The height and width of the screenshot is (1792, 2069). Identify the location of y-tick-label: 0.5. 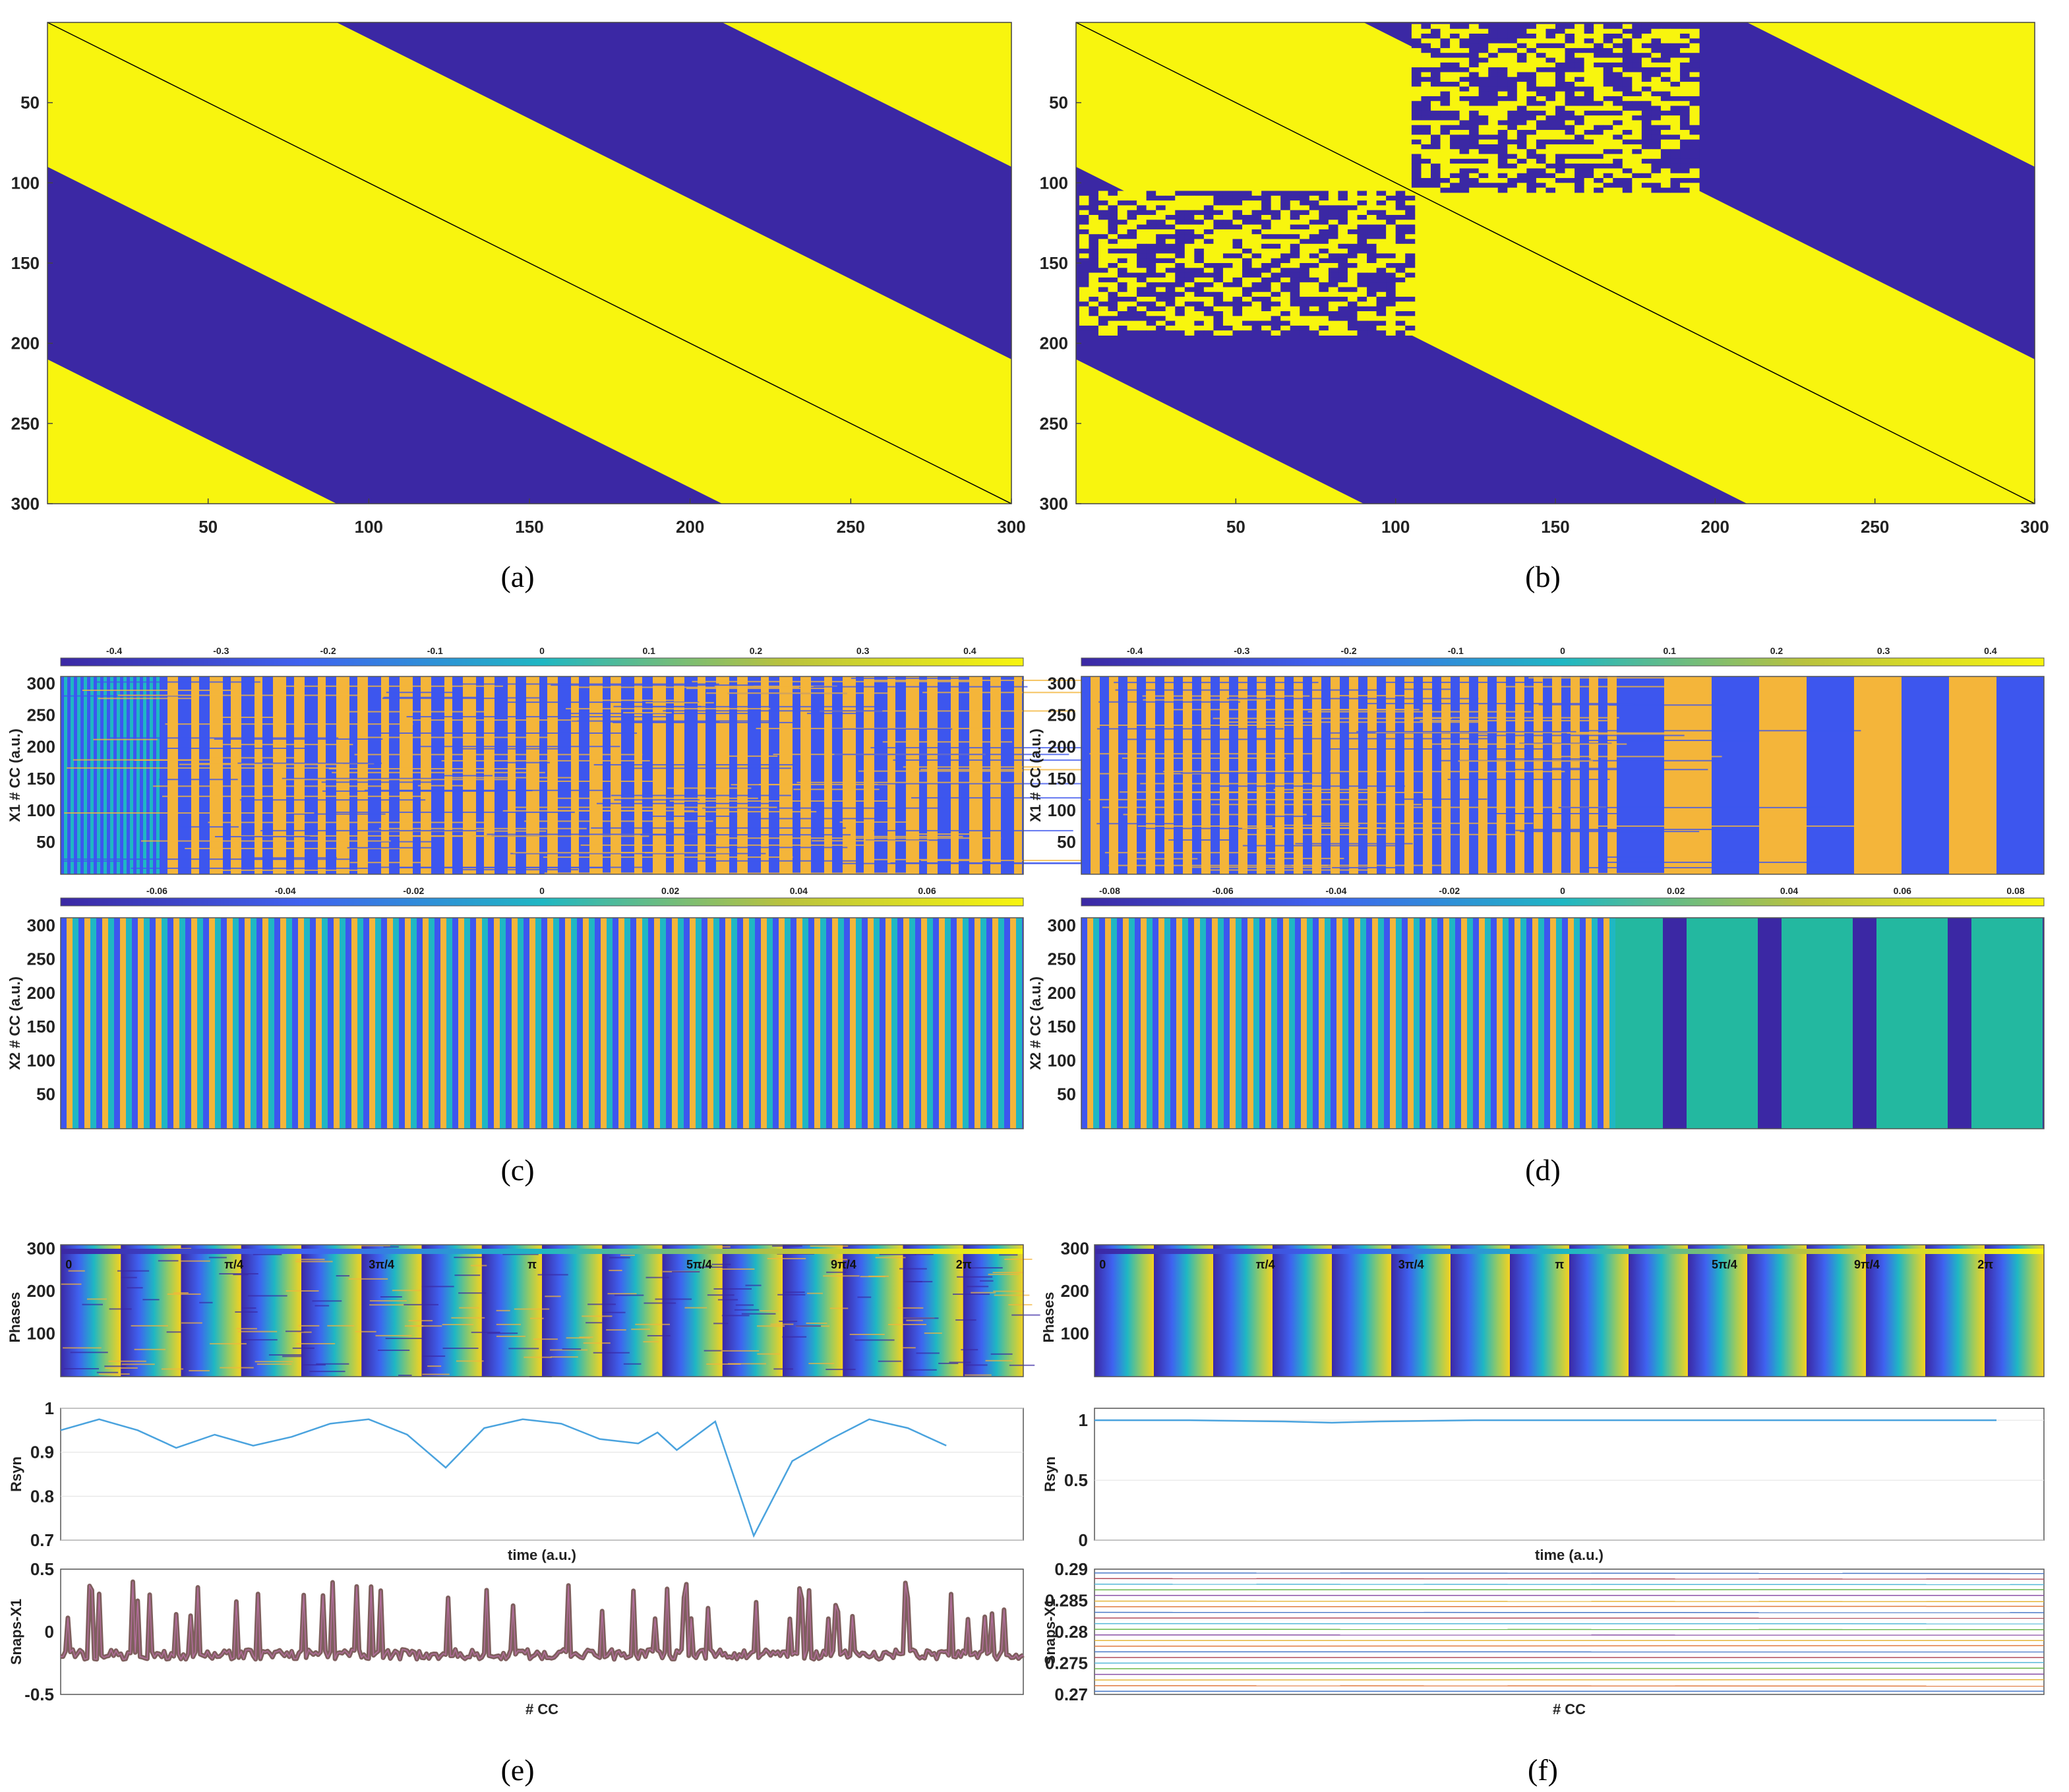
(42, 1569).